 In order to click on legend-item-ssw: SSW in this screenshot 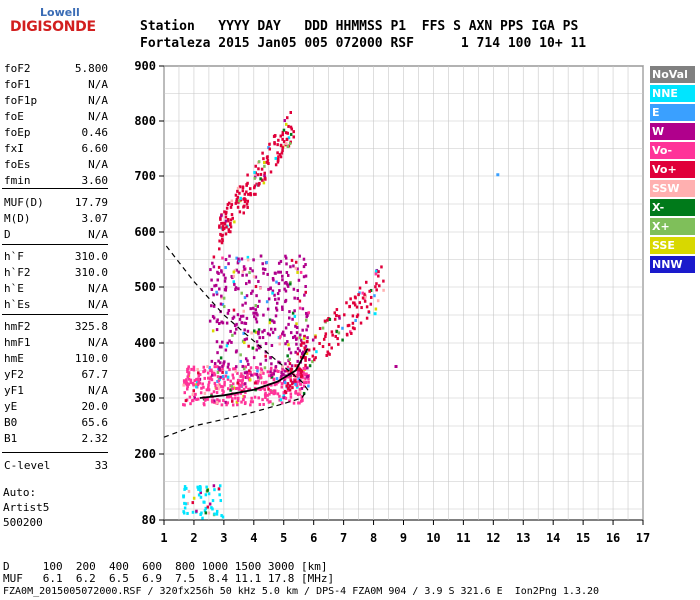, I will do `click(672, 188)`.